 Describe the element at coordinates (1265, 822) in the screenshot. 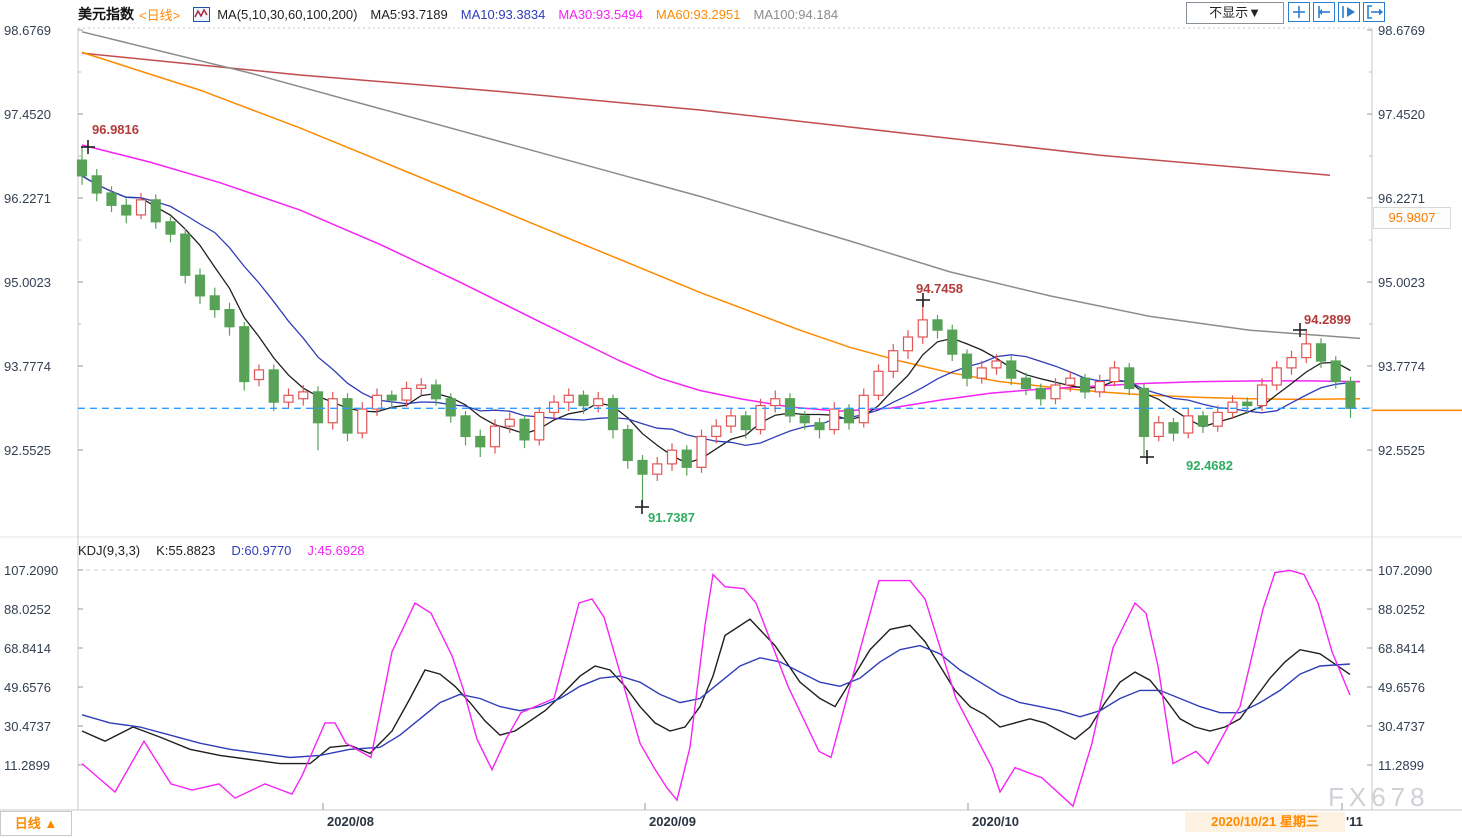

I see `current-date-label: 2020/10/21 星期三` at that location.